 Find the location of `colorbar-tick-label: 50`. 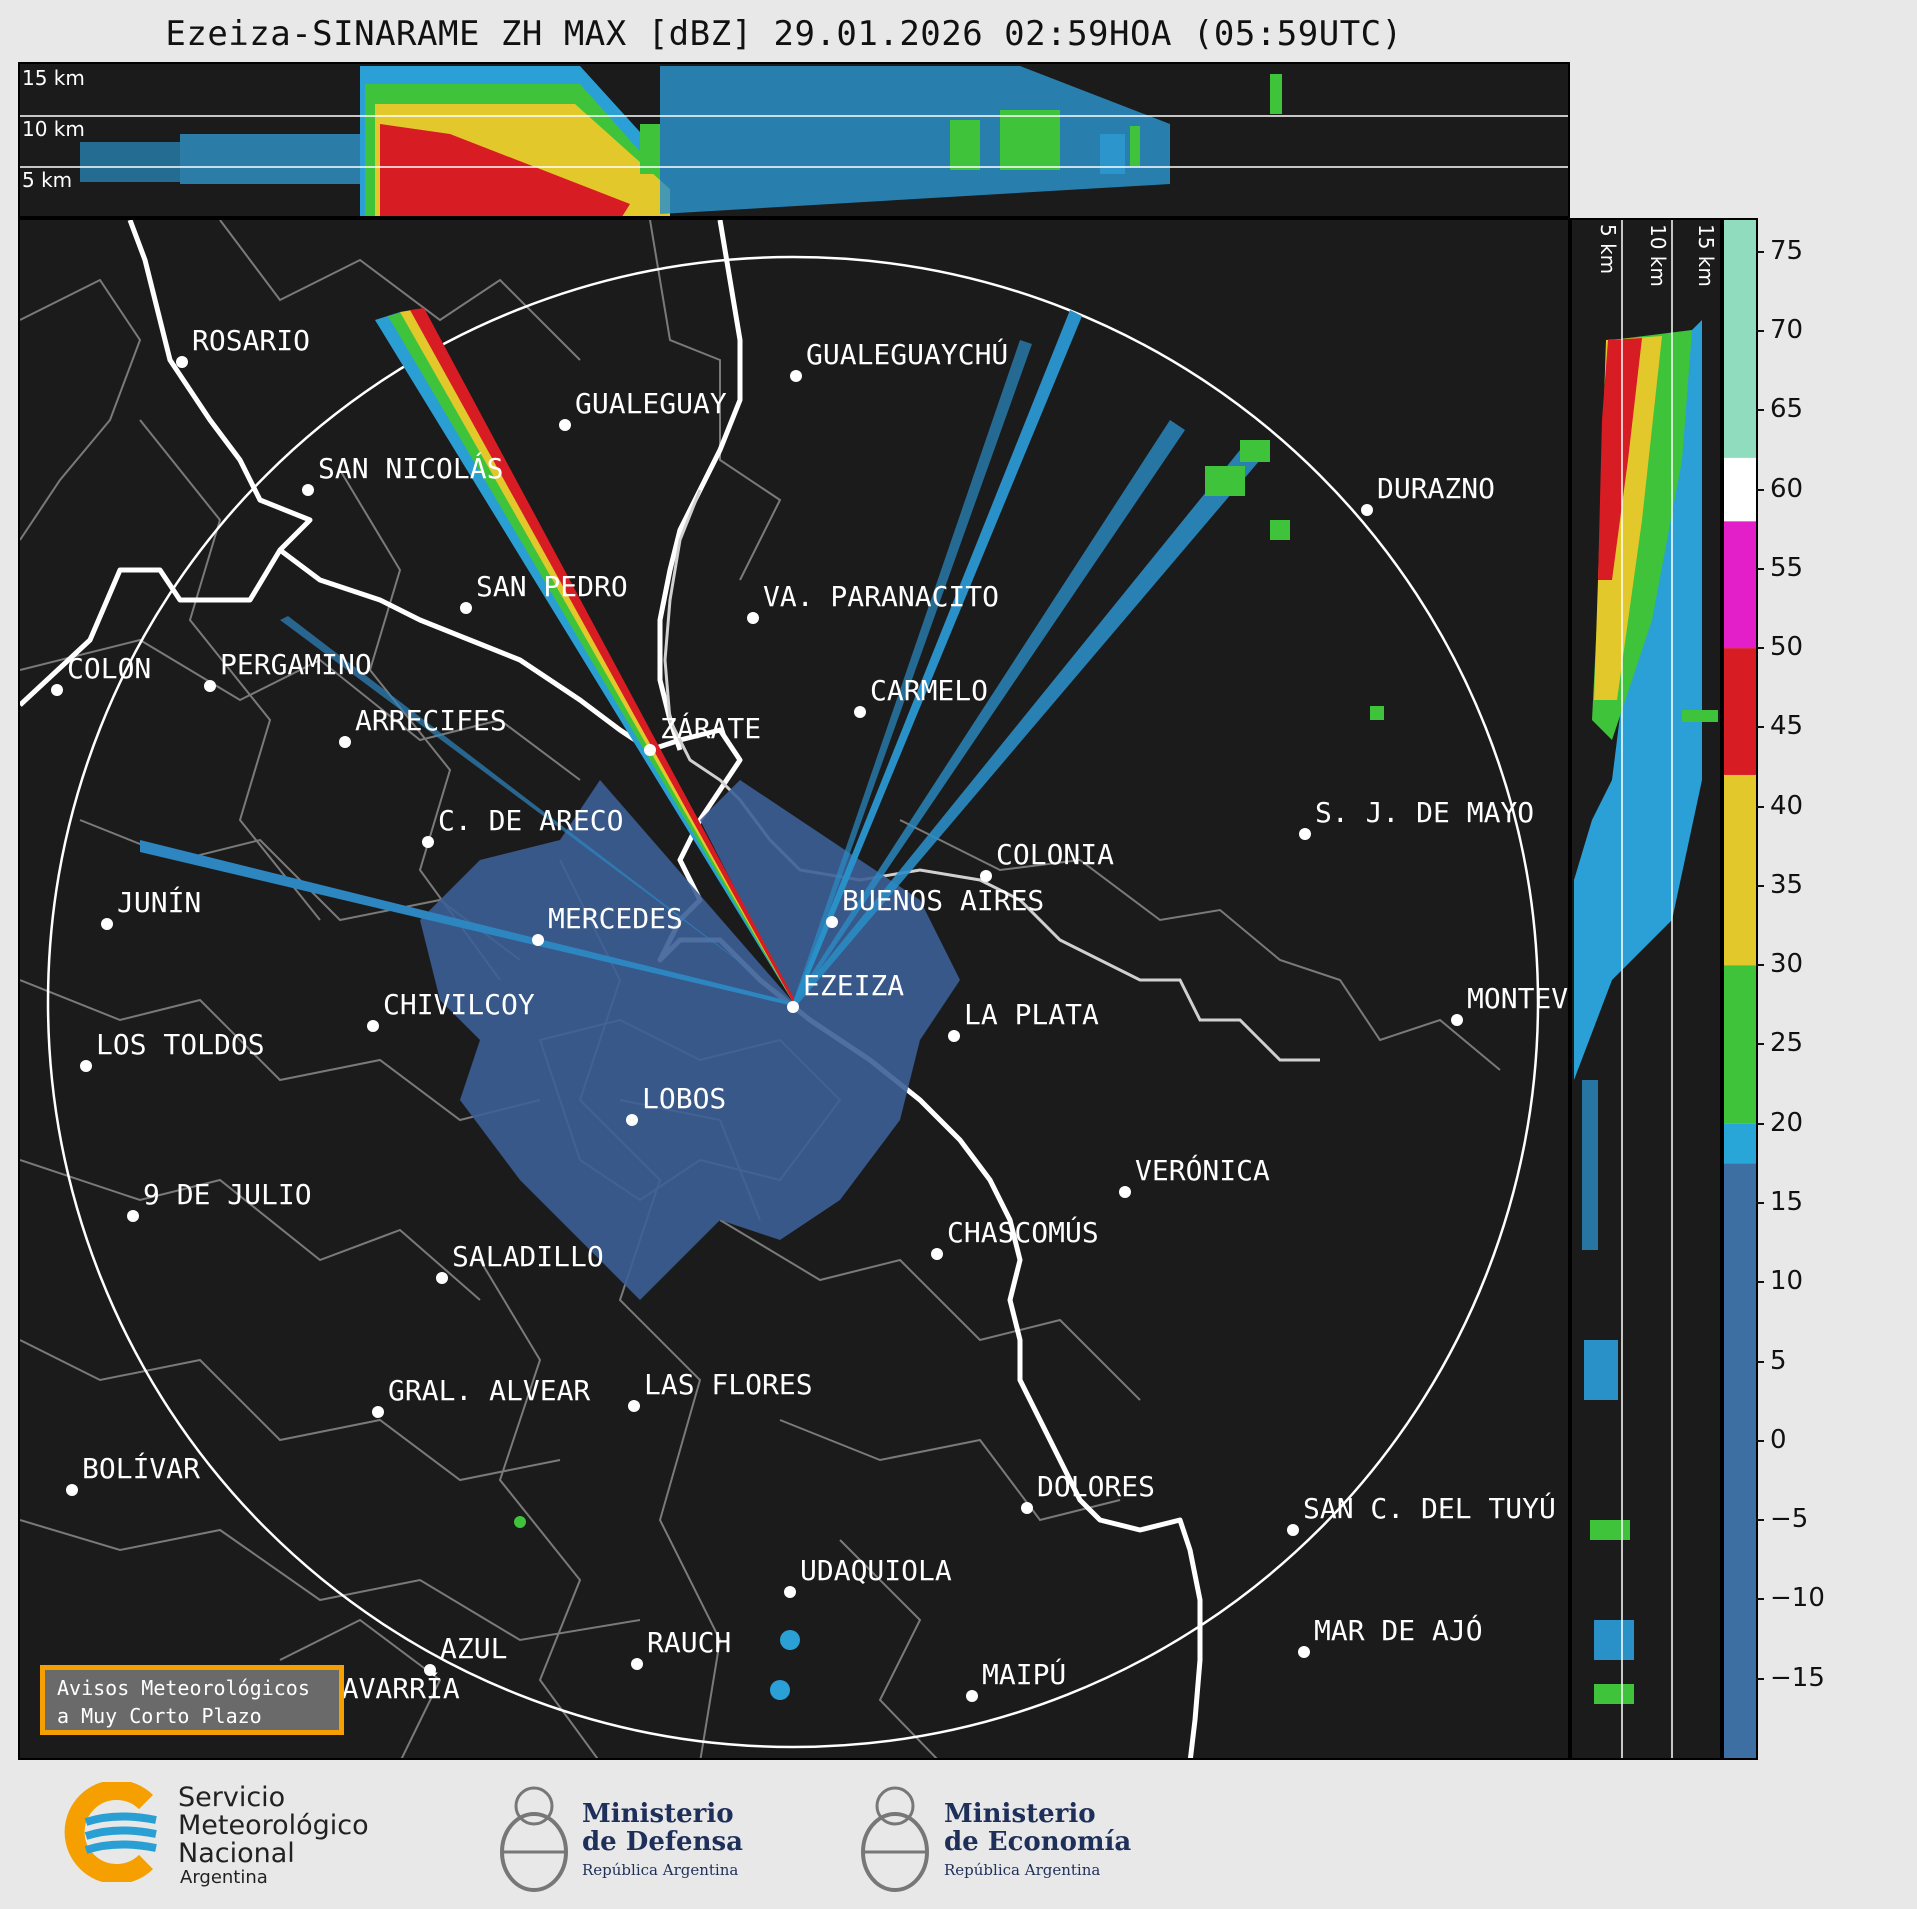

colorbar-tick-label: 50 is located at coordinates (1779, 647).